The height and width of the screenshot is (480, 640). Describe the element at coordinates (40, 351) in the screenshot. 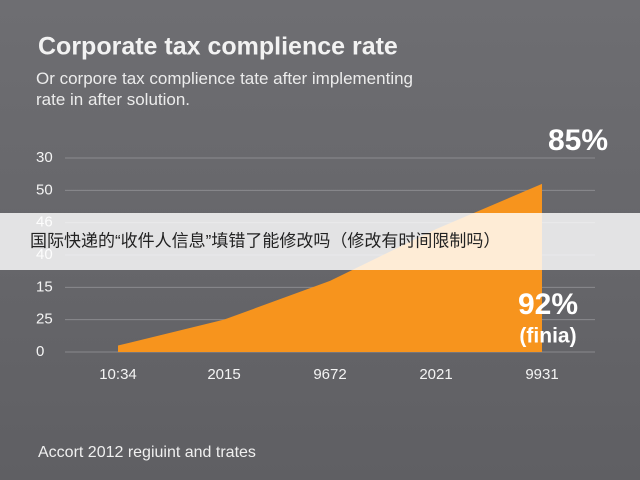

I see `y-tick-label: 0` at that location.